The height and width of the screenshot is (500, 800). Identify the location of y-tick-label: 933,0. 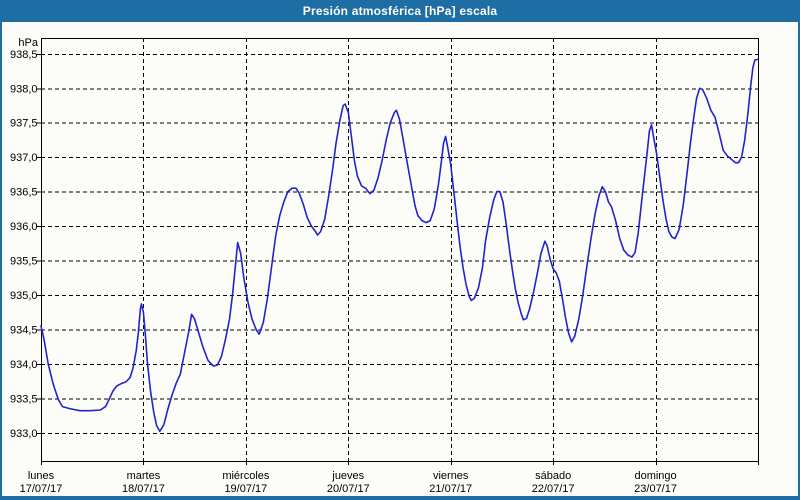
(24, 434).